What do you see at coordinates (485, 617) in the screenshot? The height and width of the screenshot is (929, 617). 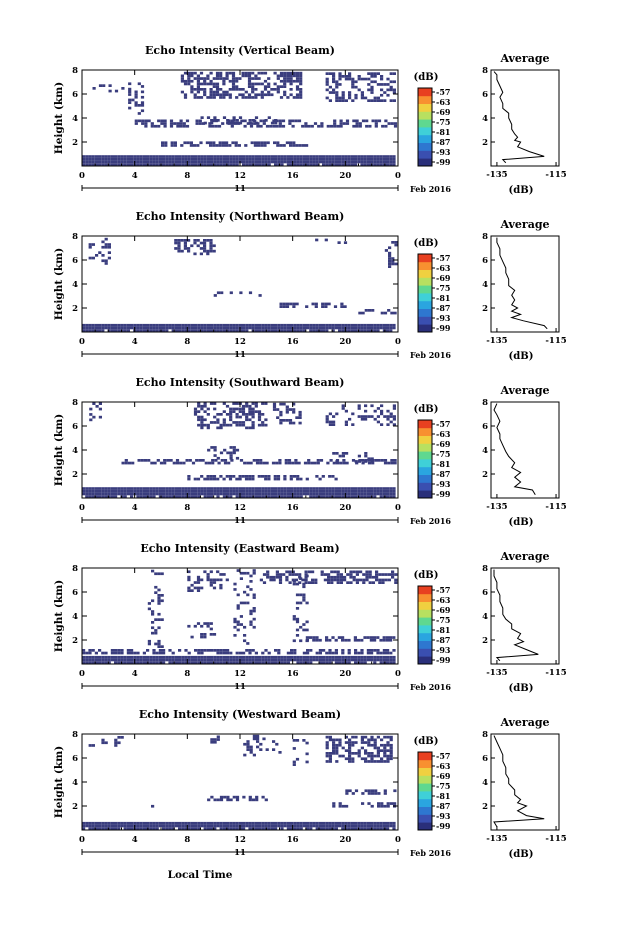 I see `average-y-tick-label: 4` at bounding box center [485, 617].